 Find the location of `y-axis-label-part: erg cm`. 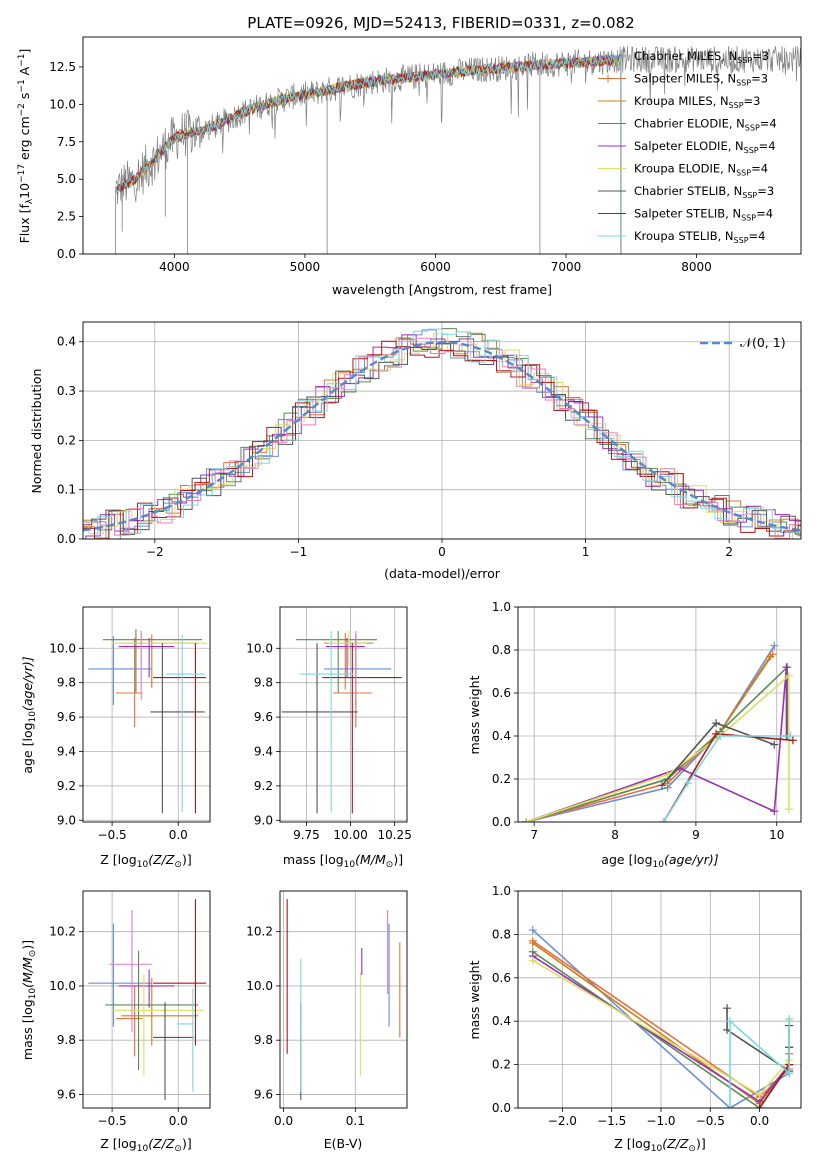

y-axis-label-part: erg cm is located at coordinates (24, 140).